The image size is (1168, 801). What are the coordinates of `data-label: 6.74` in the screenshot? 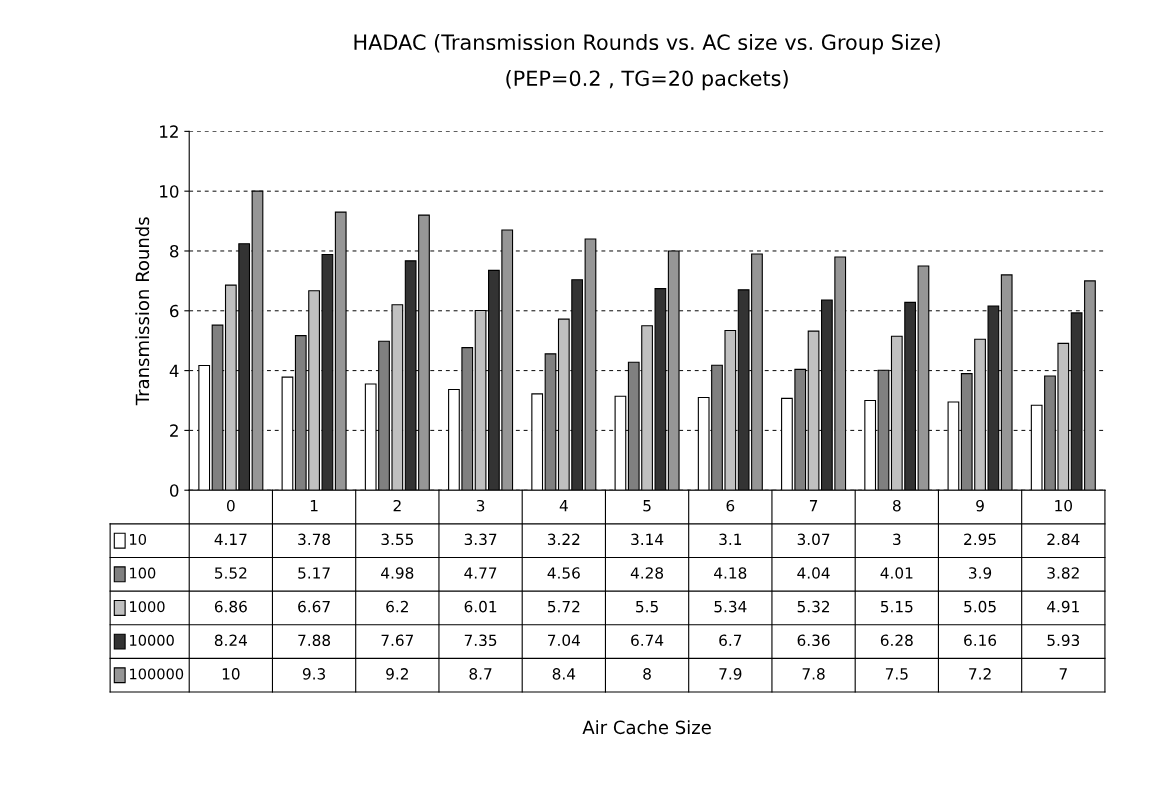 It's located at (647, 640).